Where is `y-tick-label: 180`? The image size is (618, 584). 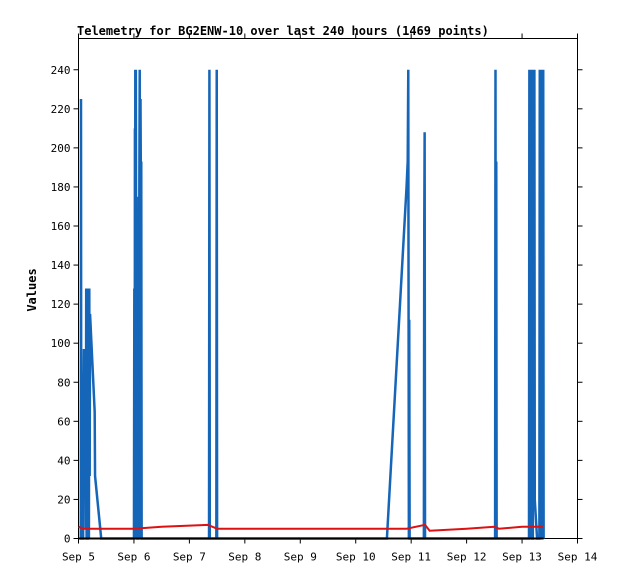 y-tick-label: 180 is located at coordinates (61, 187).